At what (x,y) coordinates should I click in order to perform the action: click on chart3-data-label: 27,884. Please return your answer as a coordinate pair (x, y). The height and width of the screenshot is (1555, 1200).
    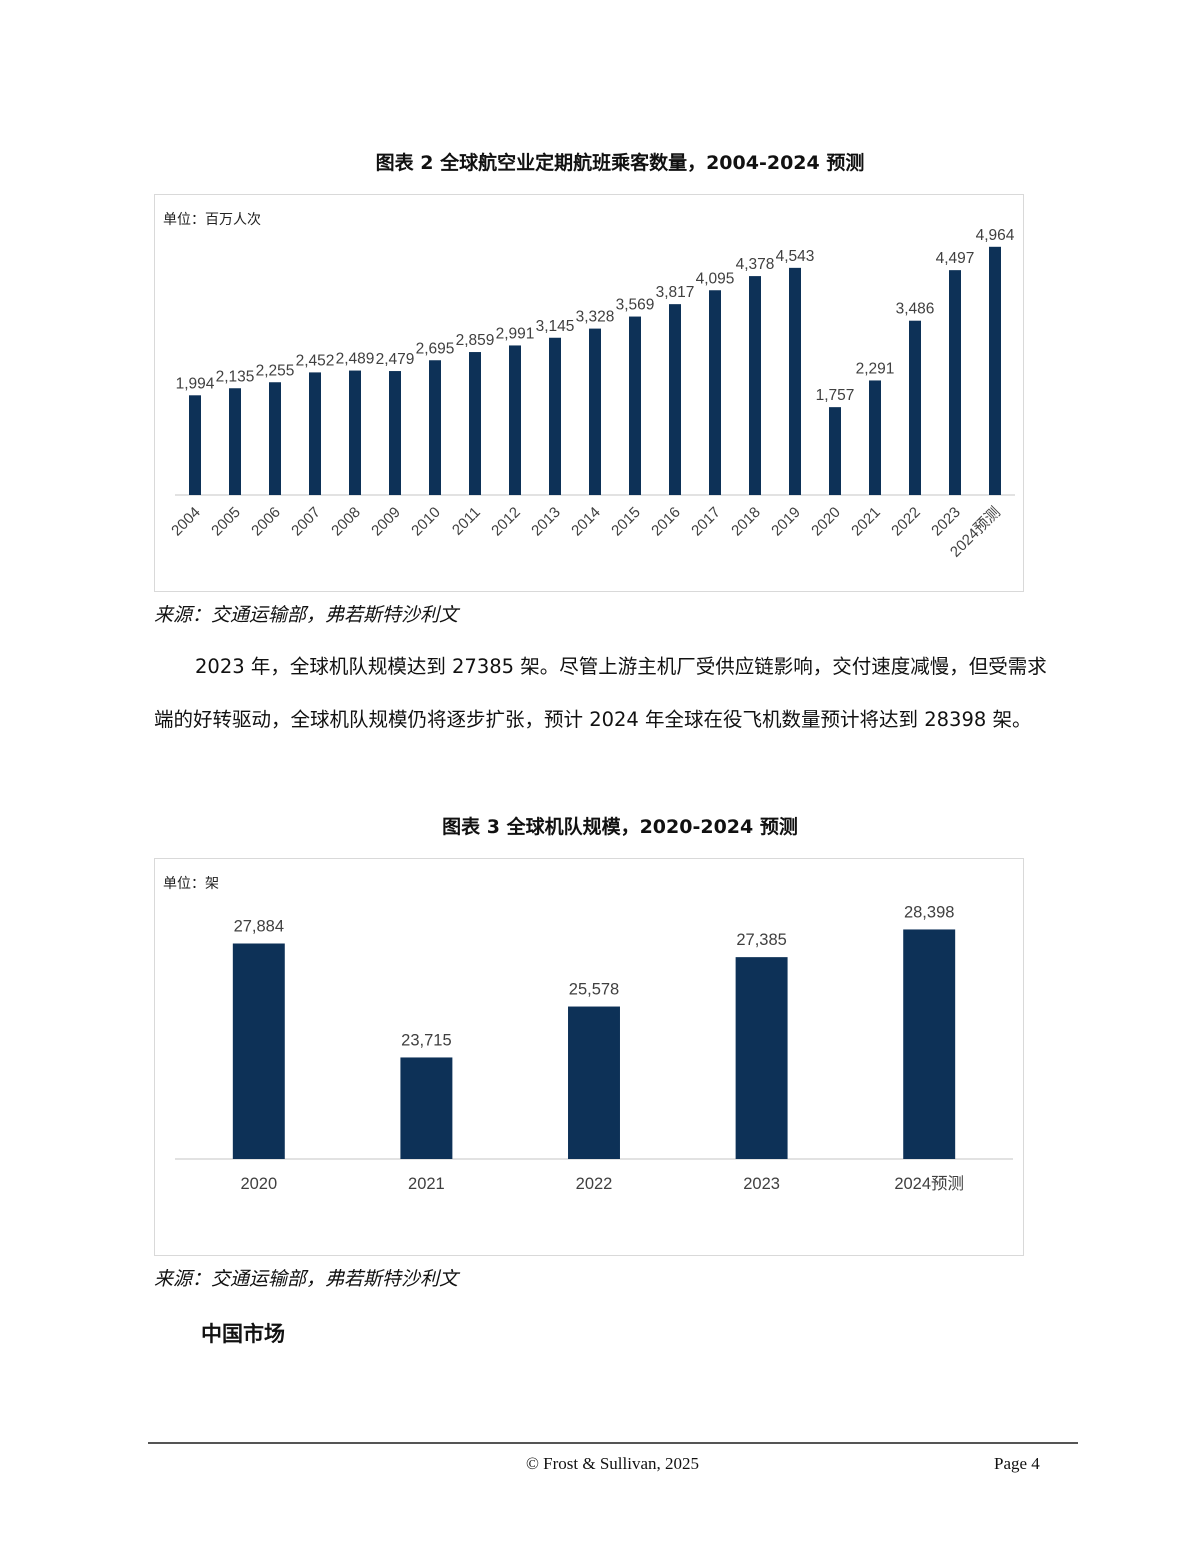
    Looking at the image, I should click on (259, 927).